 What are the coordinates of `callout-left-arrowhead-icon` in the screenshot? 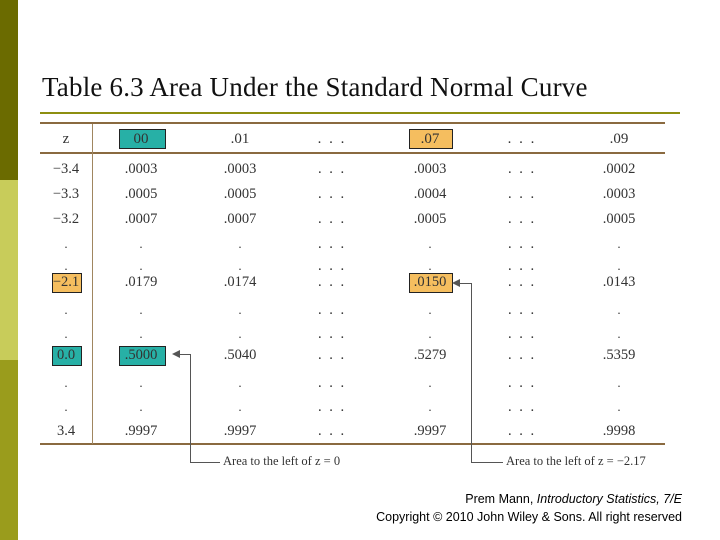 It's located at (176, 354).